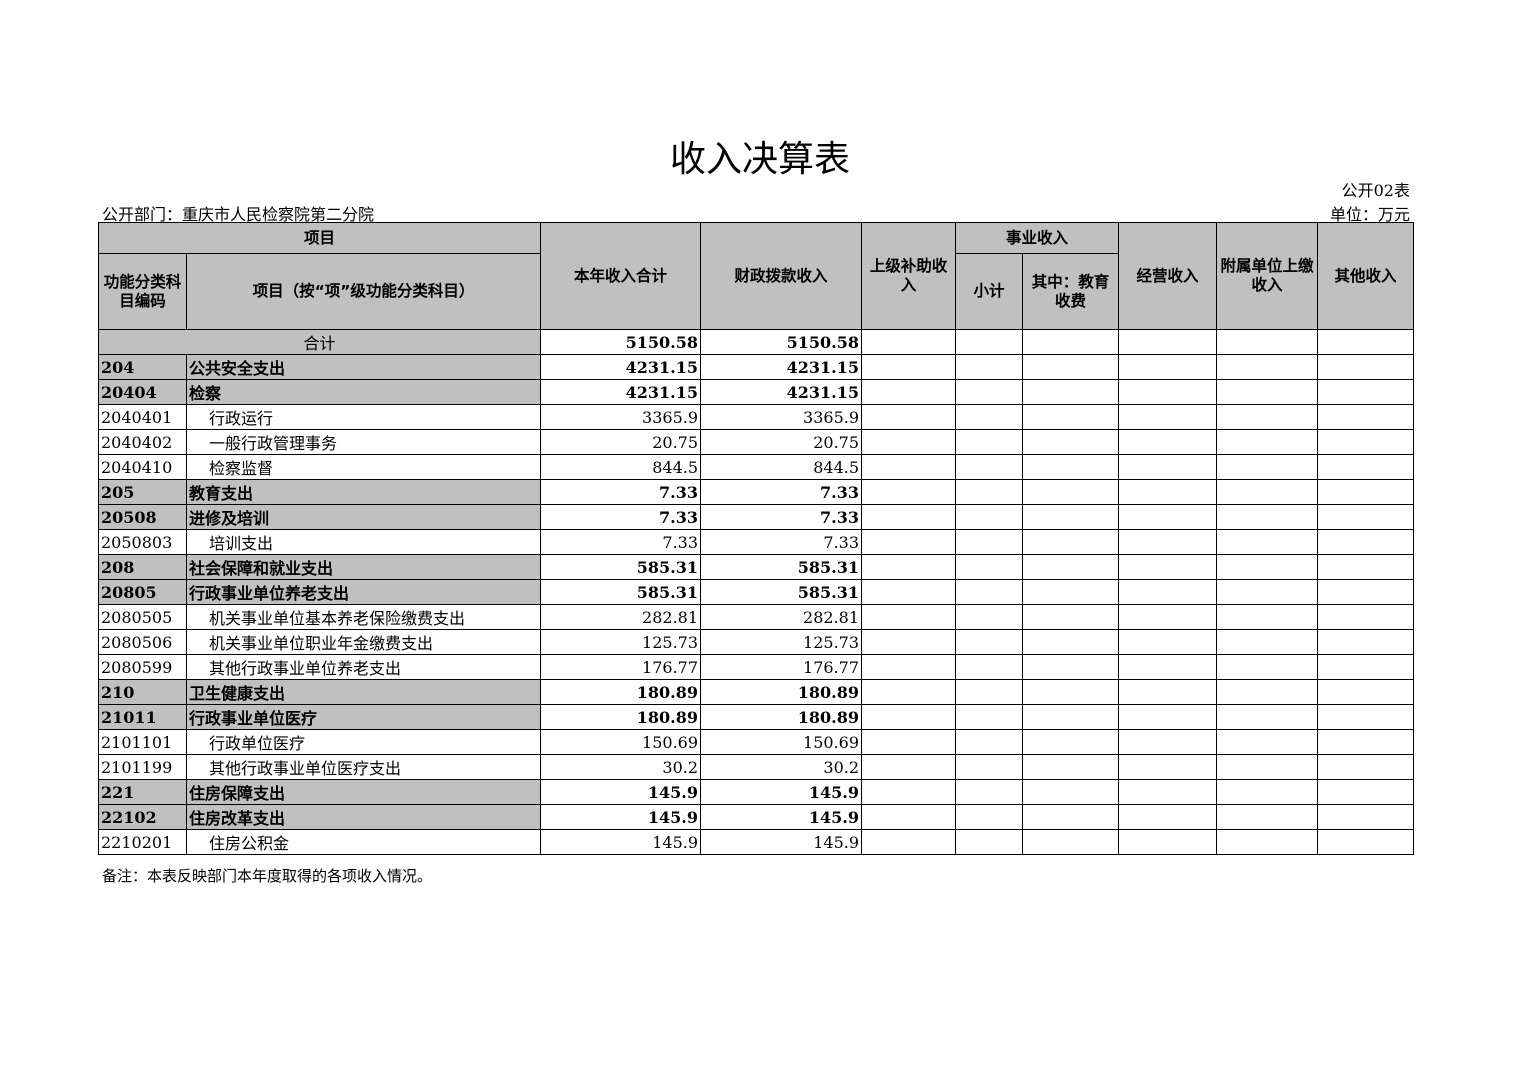  What do you see at coordinates (1168, 276) in the screenshot?
I see `header-operating: 经营收入` at bounding box center [1168, 276].